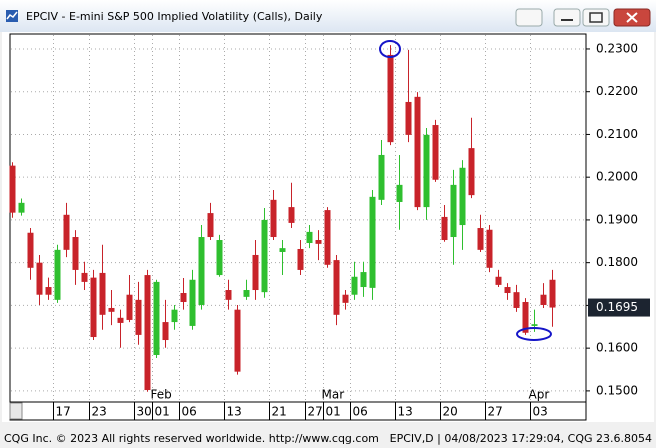 Image resolution: width=656 pixels, height=448 pixels. Describe the element at coordinates (617, 219) in the screenshot. I see `y-tick-label: 0.1900` at that location.